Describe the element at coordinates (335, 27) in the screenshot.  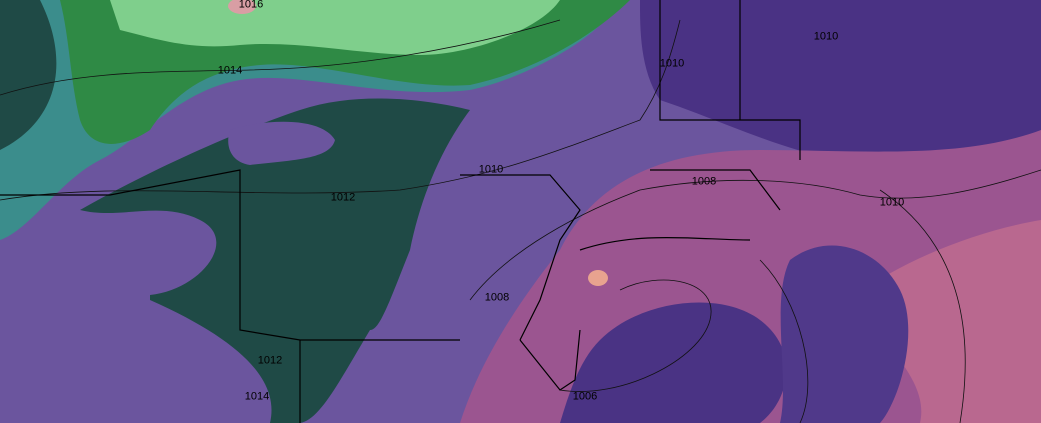
I see `light-green-band` at that location.